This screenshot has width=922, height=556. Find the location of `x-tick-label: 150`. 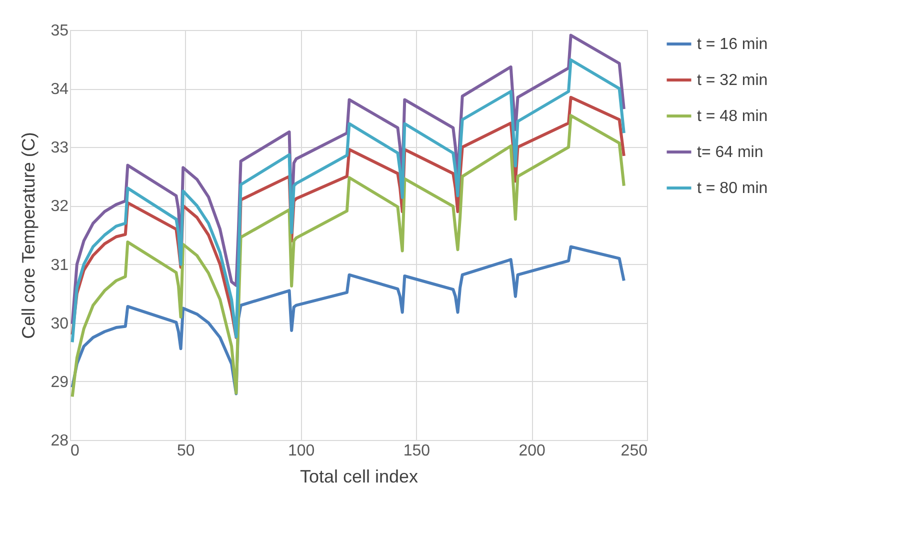

x-tick-label: 150 is located at coordinates (416, 451).